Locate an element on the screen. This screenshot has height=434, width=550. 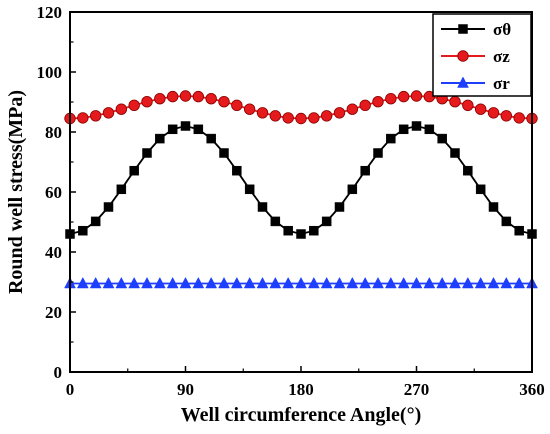
x-tick-label: 0 is located at coordinates (70, 389).